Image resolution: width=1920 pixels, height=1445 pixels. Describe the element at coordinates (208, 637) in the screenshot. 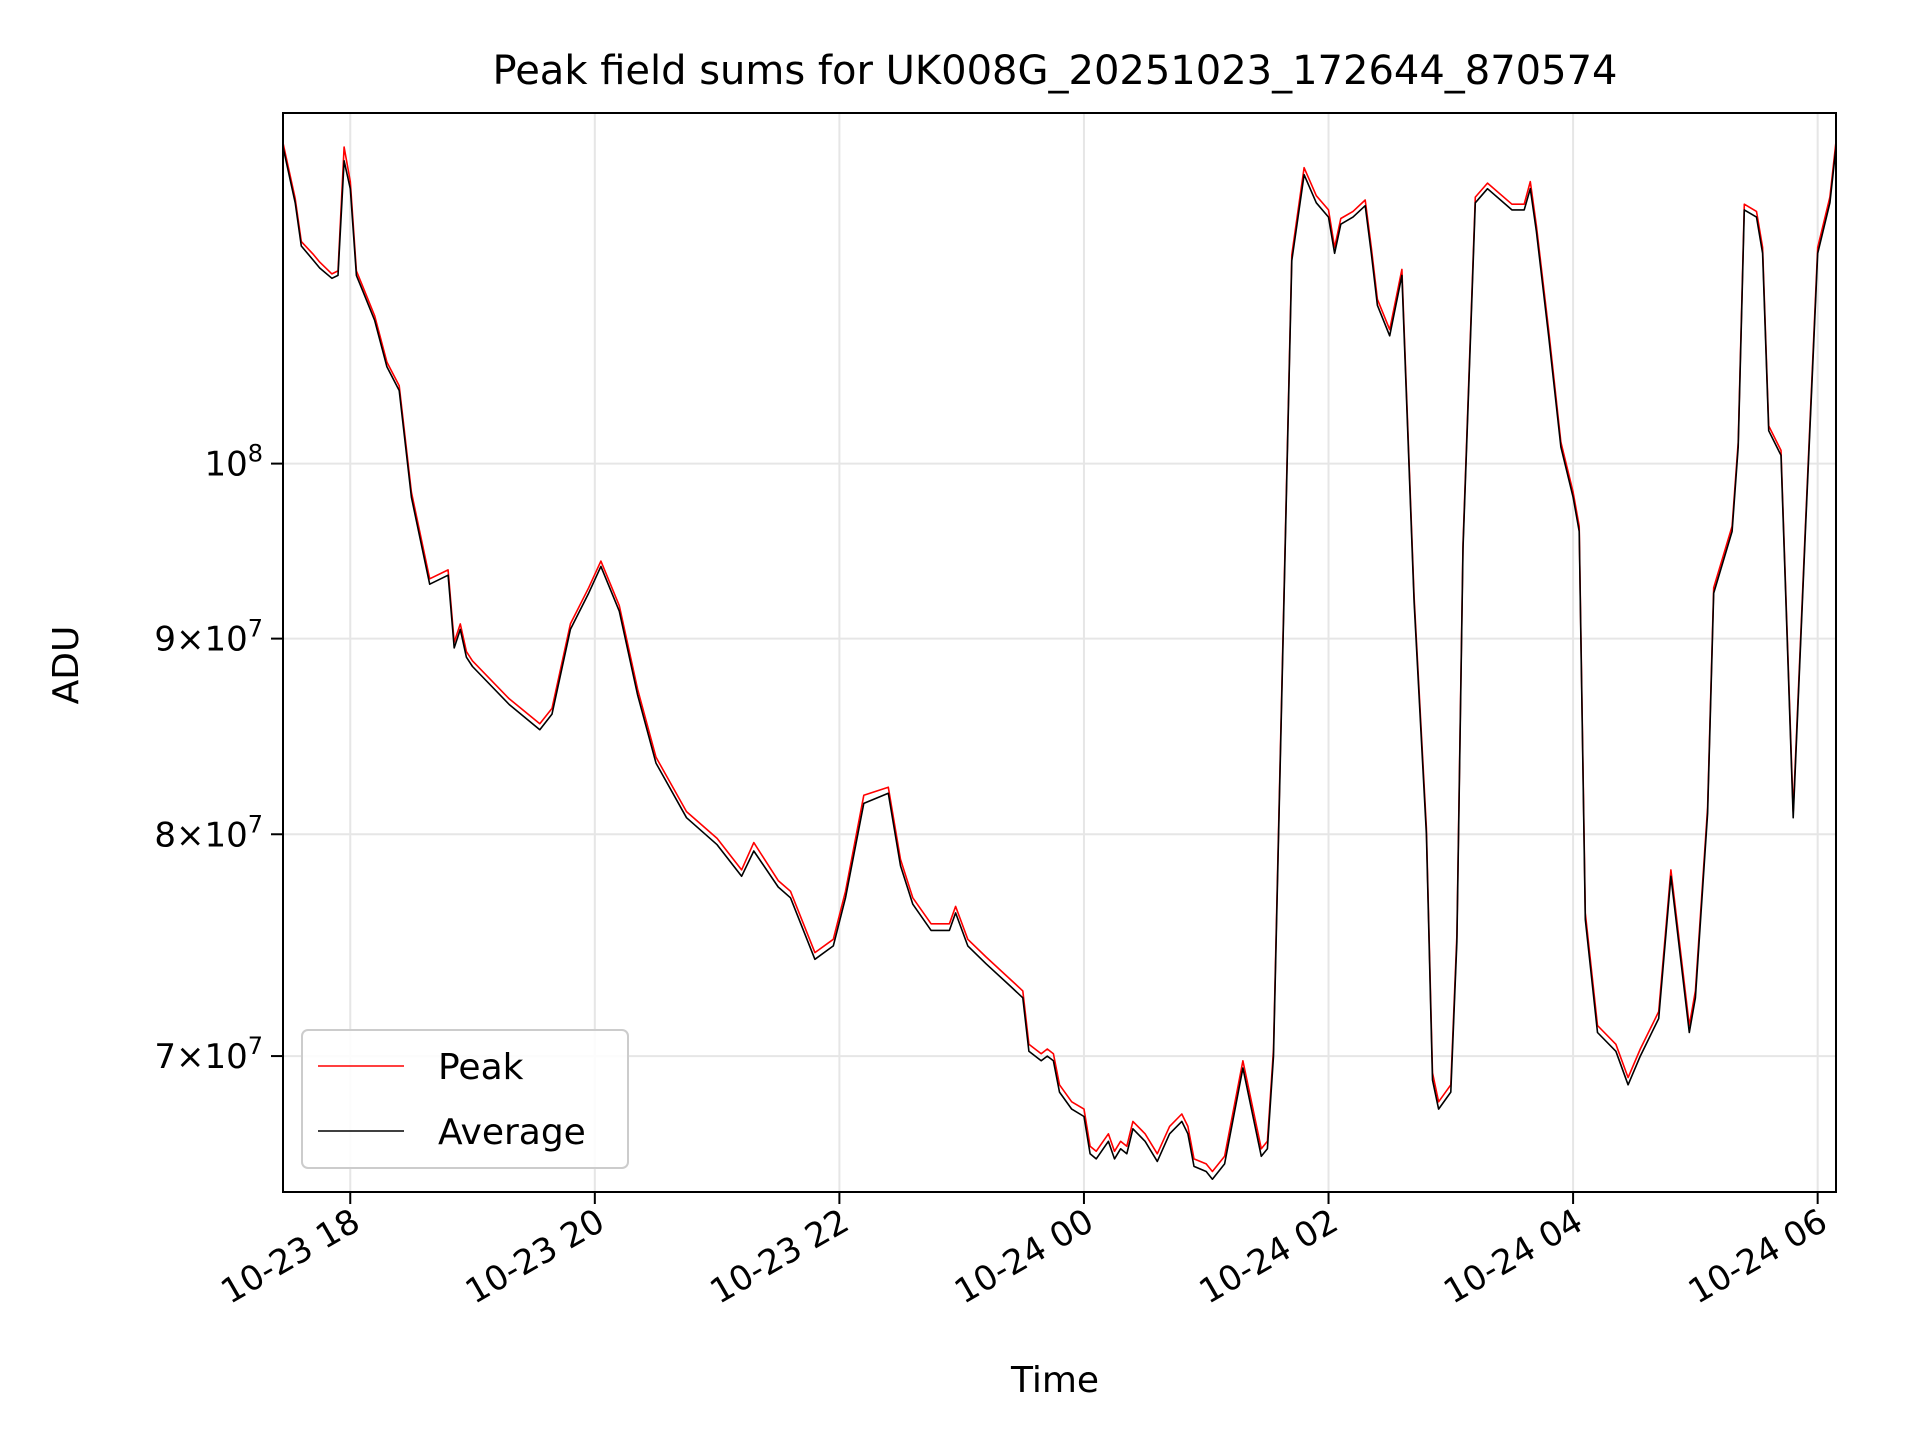

I see `y-tick-label: 9×107` at that location.